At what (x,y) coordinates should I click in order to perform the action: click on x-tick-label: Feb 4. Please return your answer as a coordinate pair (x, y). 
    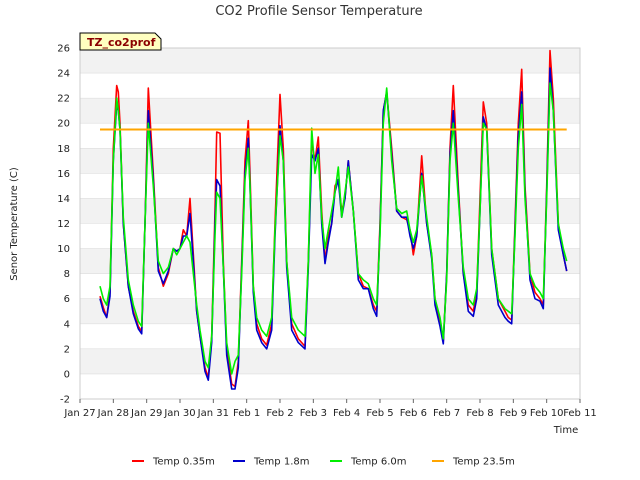
    Looking at the image, I should click on (346, 413).